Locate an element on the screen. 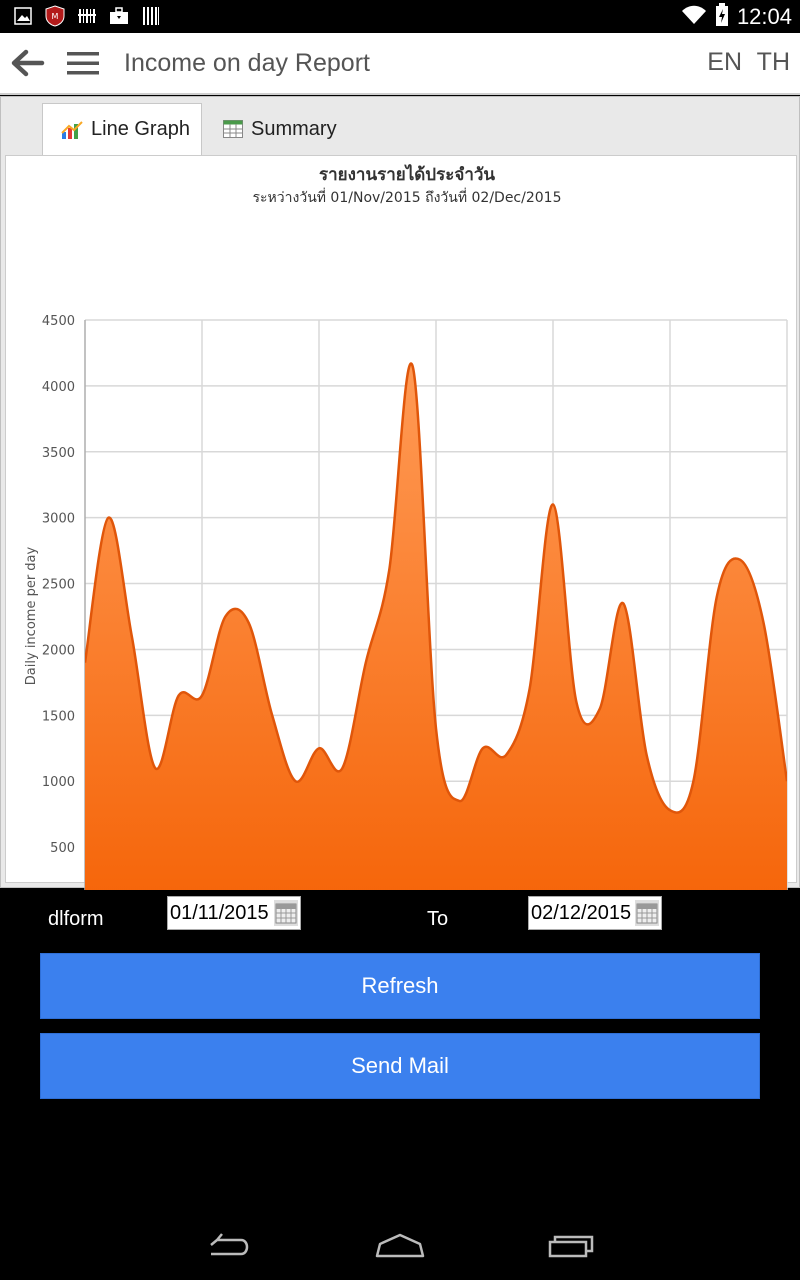  language-th-button: TH is located at coordinates (773, 62).